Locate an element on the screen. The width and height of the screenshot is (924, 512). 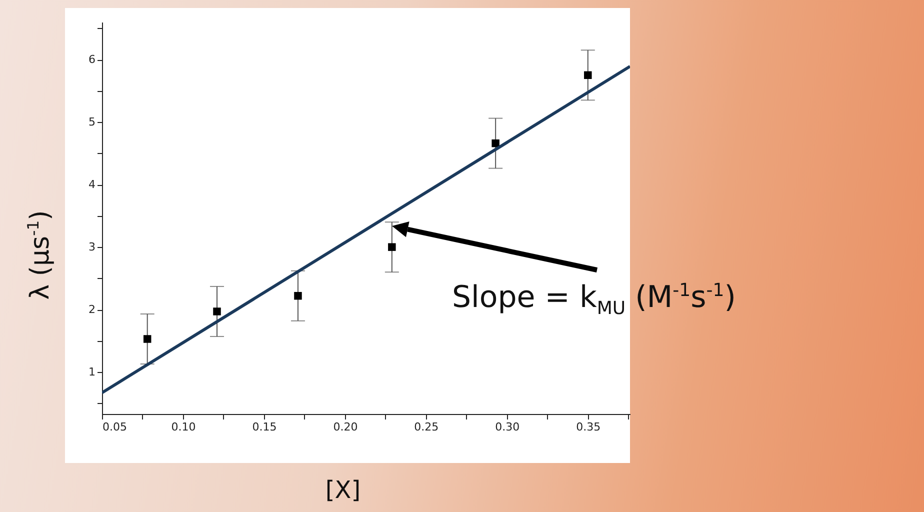
y-tick-label: 3 is located at coordinates (92, 247).